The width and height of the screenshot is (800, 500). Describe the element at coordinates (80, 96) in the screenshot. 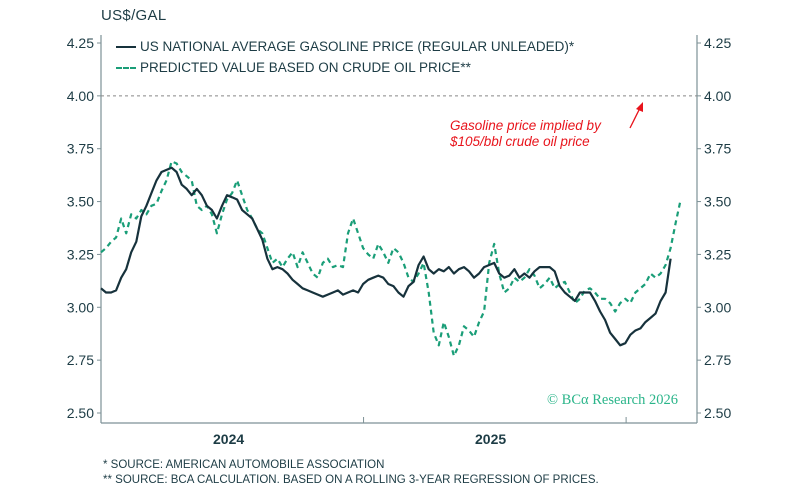

I see `y-tick-label-left: 4.00` at that location.